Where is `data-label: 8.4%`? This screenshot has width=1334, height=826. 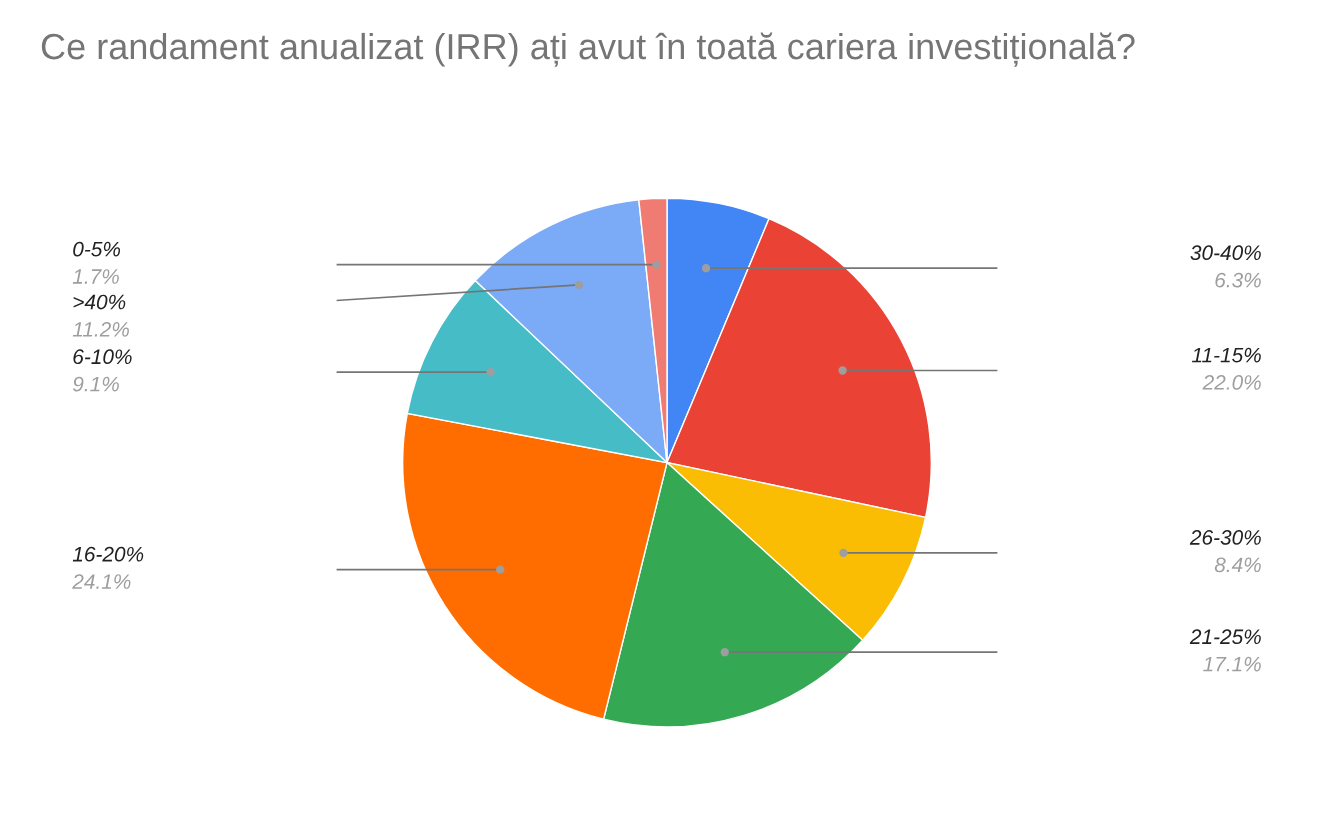
data-label: 8.4% is located at coordinates (1237, 565).